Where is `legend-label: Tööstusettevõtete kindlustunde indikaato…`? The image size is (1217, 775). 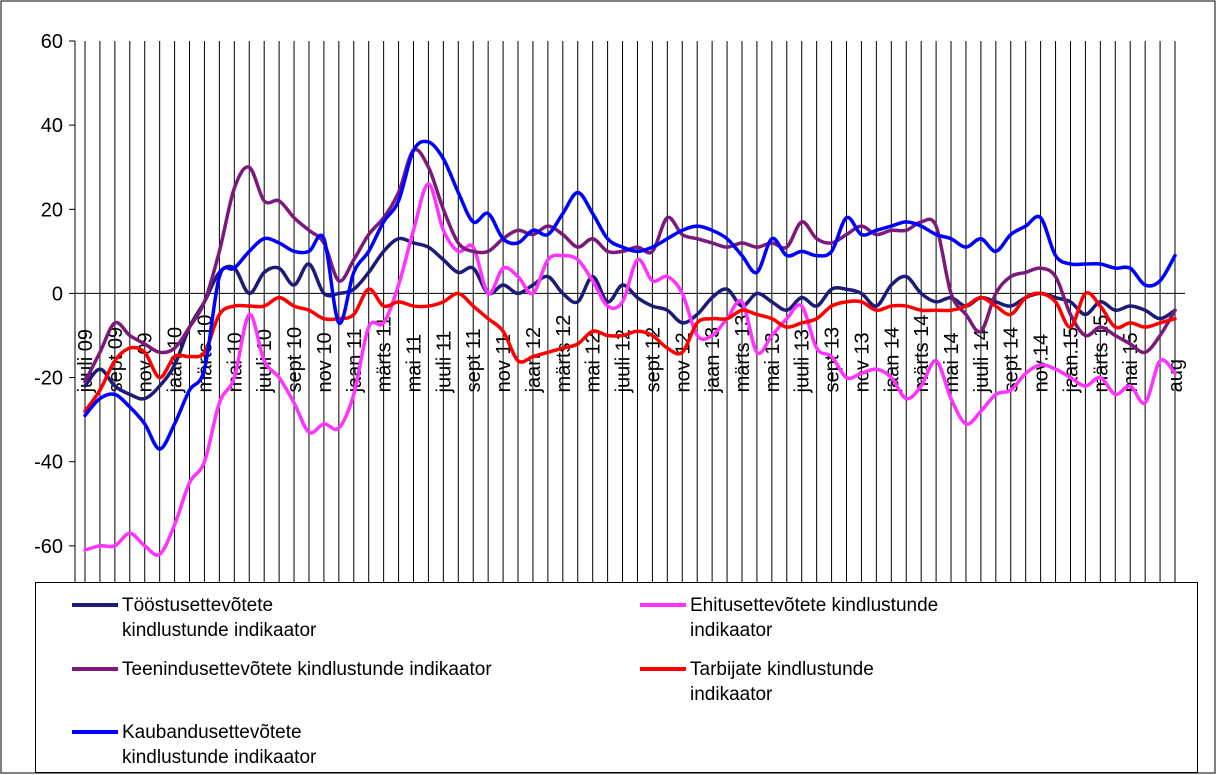
legend-label: Tööstusettevõtete kindlustunde indikaato… is located at coordinates (219, 618).